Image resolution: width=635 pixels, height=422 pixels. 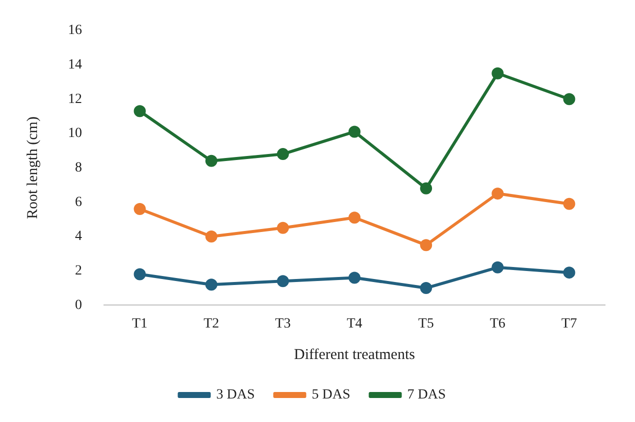 I want to click on y-axis-title: Root length (cm), so click(x=32, y=168).